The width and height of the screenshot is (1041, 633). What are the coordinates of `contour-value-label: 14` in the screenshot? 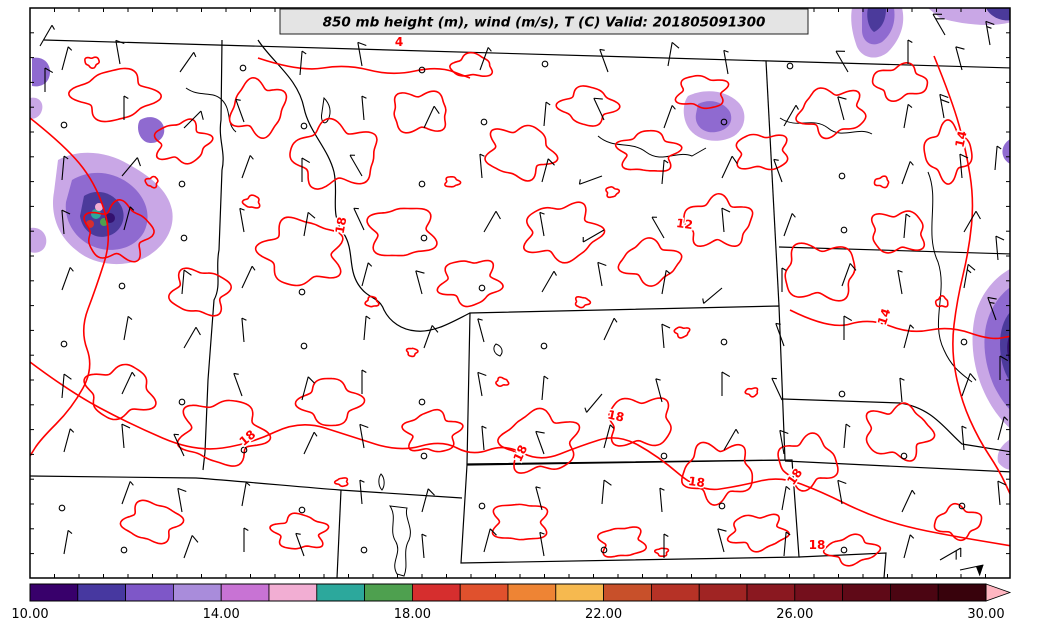 It's located at (884, 317).